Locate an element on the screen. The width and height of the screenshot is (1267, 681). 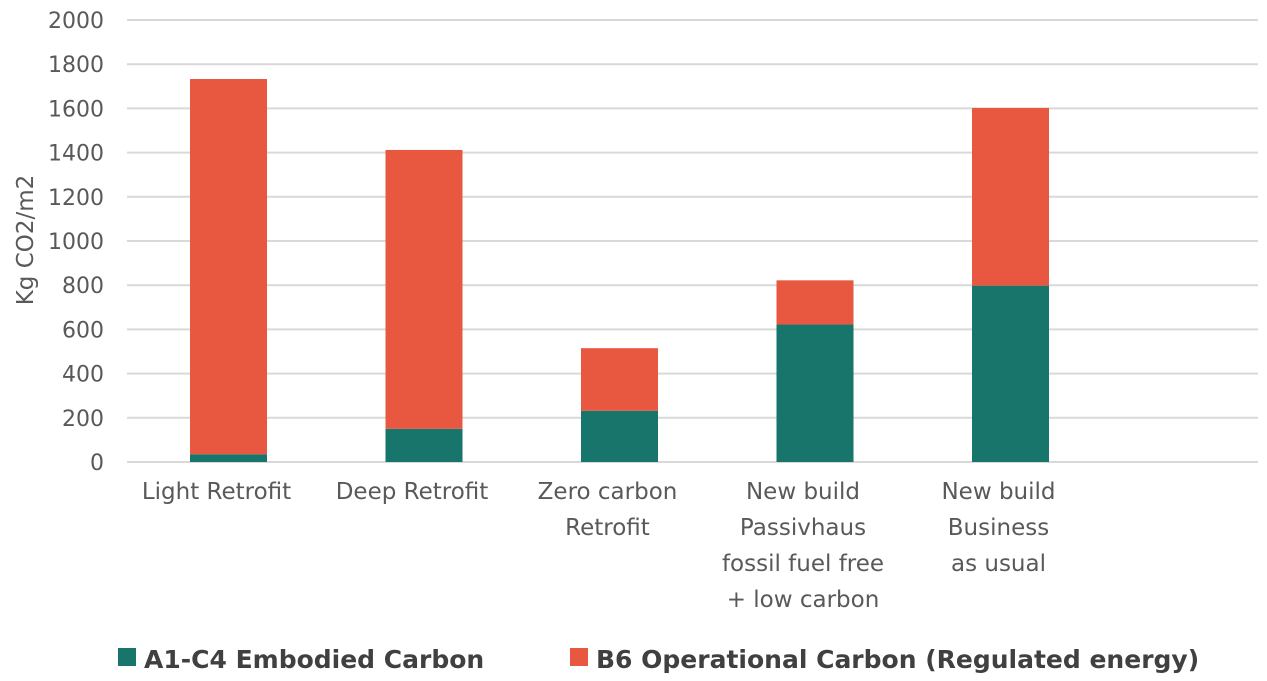
y-tick-label: 1000 is located at coordinates (76, 242).